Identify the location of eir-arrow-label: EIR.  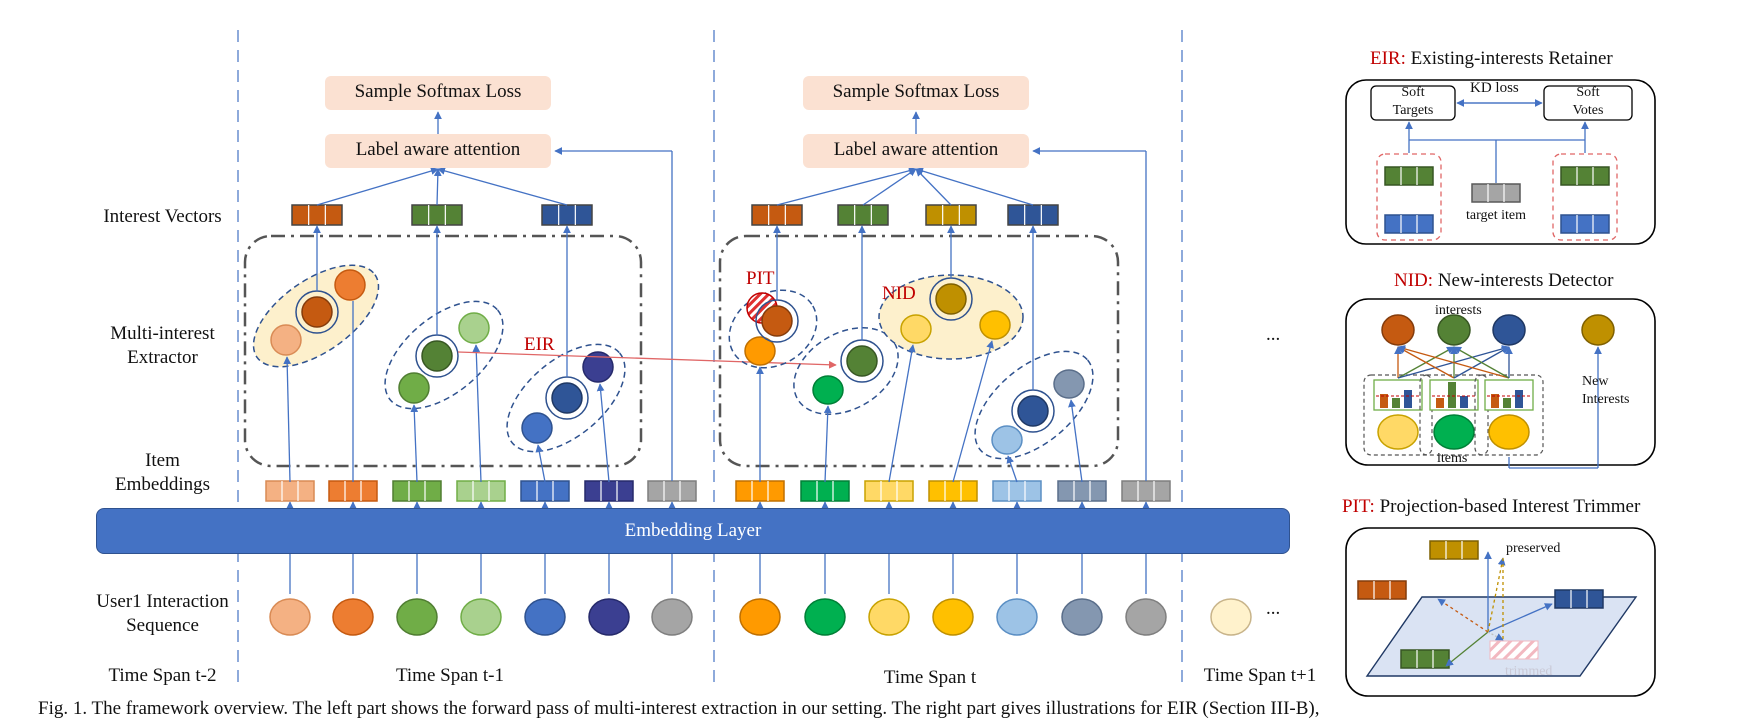
(539, 344).